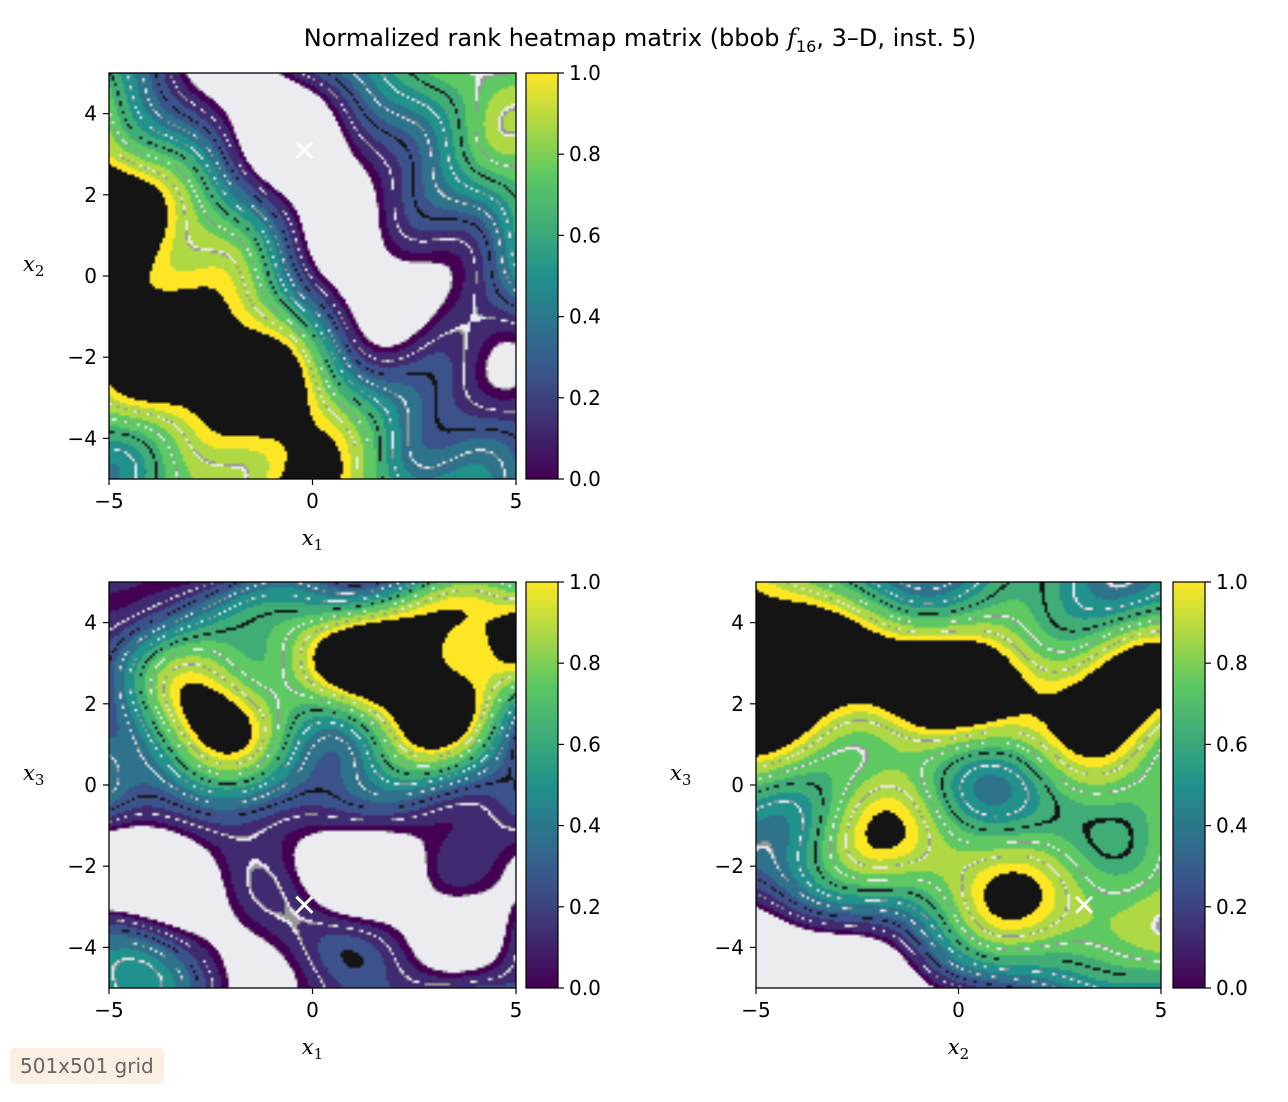  I want to click on x-axis-label: x2, so click(958, 1049).